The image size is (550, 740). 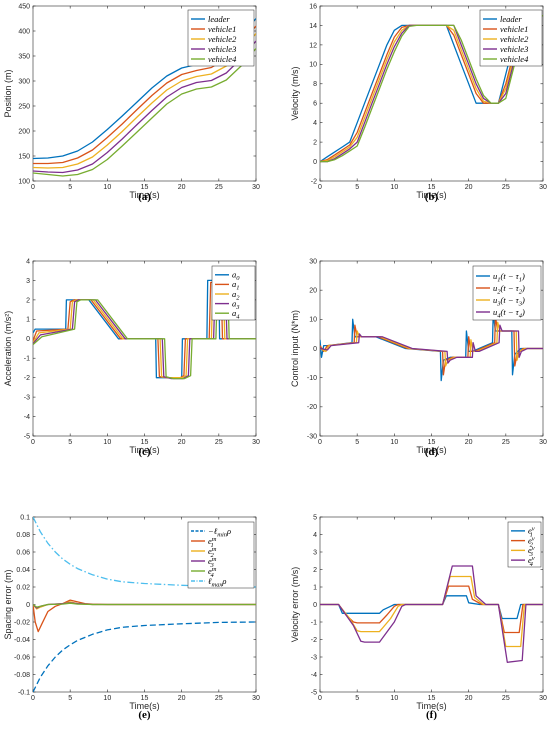 I want to click on y-tick-label: 150, so click(x=24, y=156).